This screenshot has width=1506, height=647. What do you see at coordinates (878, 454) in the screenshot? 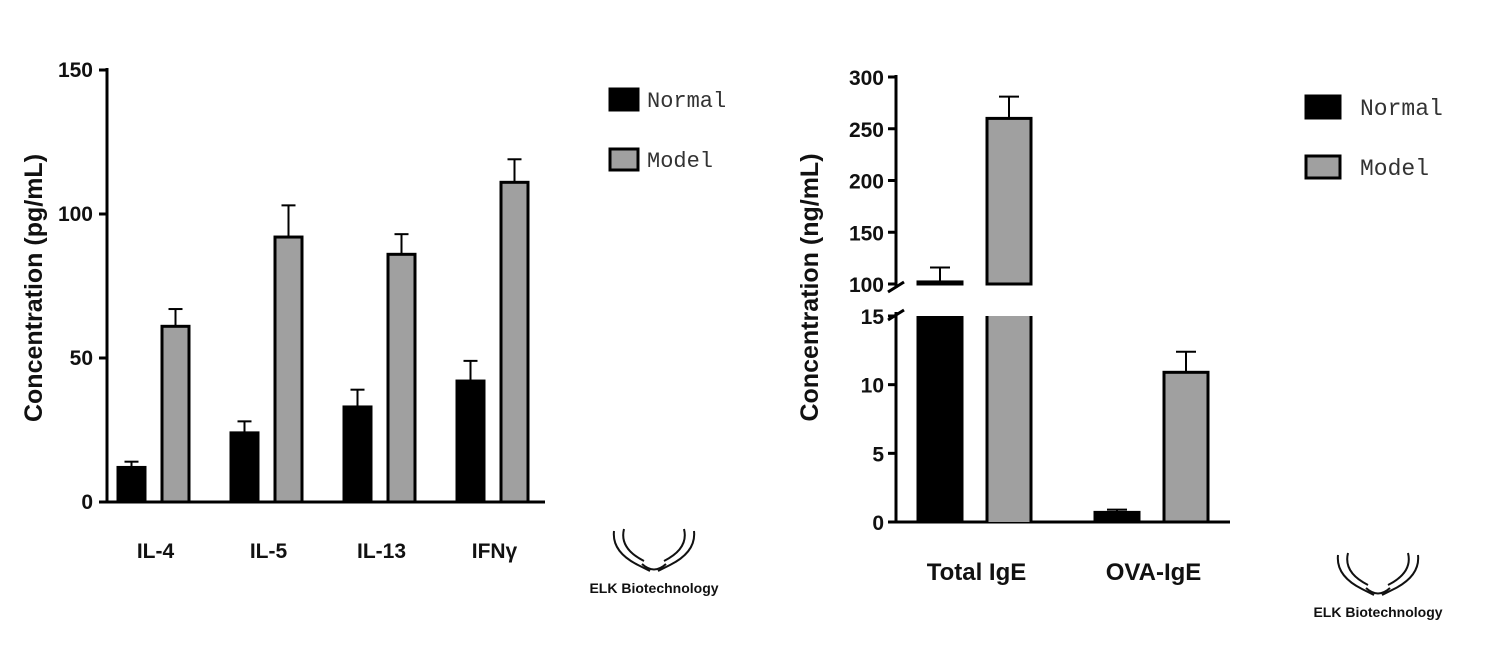
I see `y-tick-label-lower: 5` at bounding box center [878, 454].